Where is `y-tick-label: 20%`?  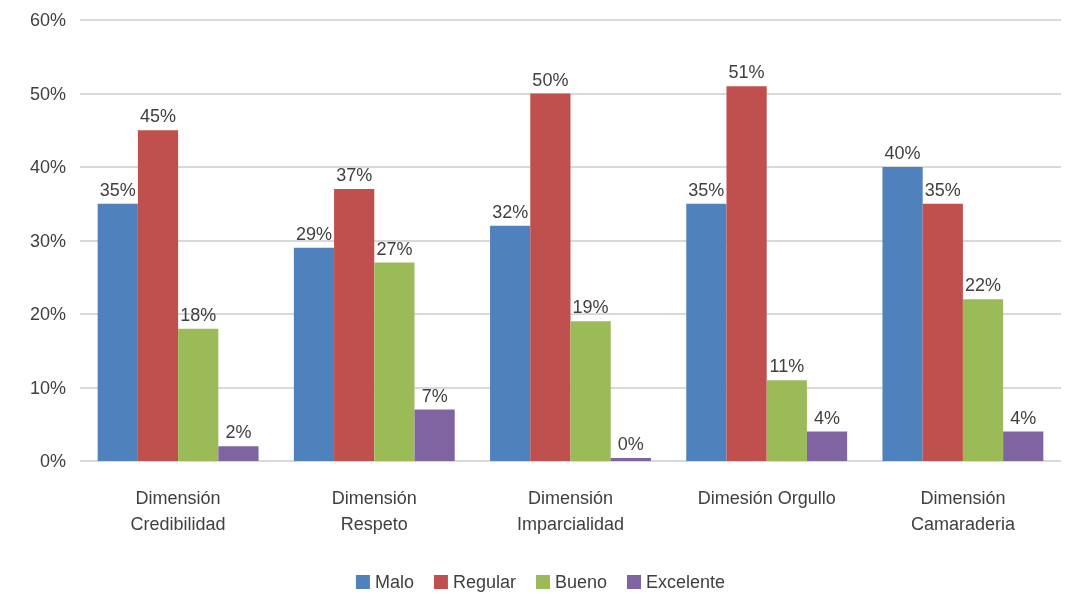 y-tick-label: 20% is located at coordinates (47, 314).